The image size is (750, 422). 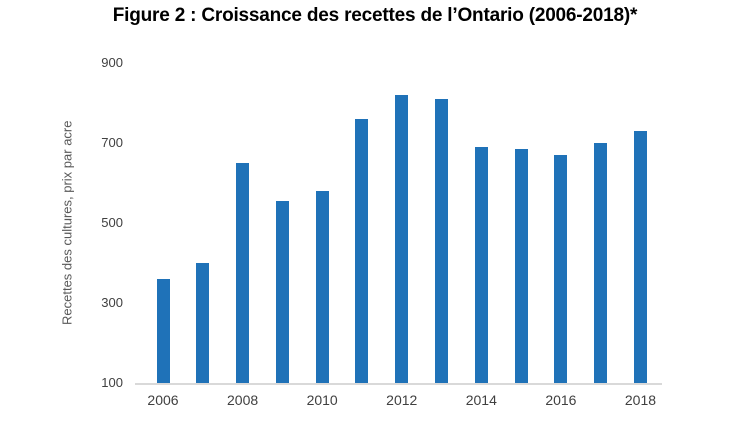 What do you see at coordinates (402, 400) in the screenshot?
I see `x-tick-label-2012: 2012` at bounding box center [402, 400].